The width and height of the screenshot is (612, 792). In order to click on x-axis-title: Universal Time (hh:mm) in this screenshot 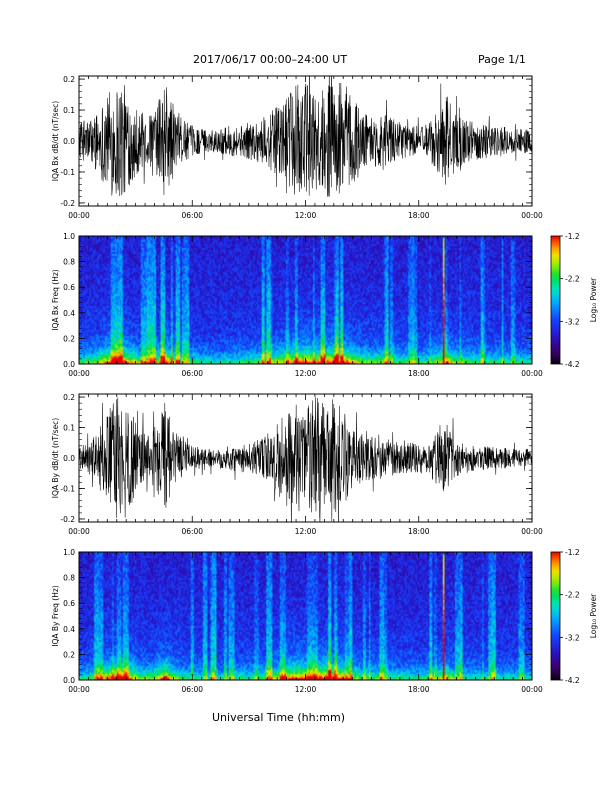, I will do `click(278, 717)`.